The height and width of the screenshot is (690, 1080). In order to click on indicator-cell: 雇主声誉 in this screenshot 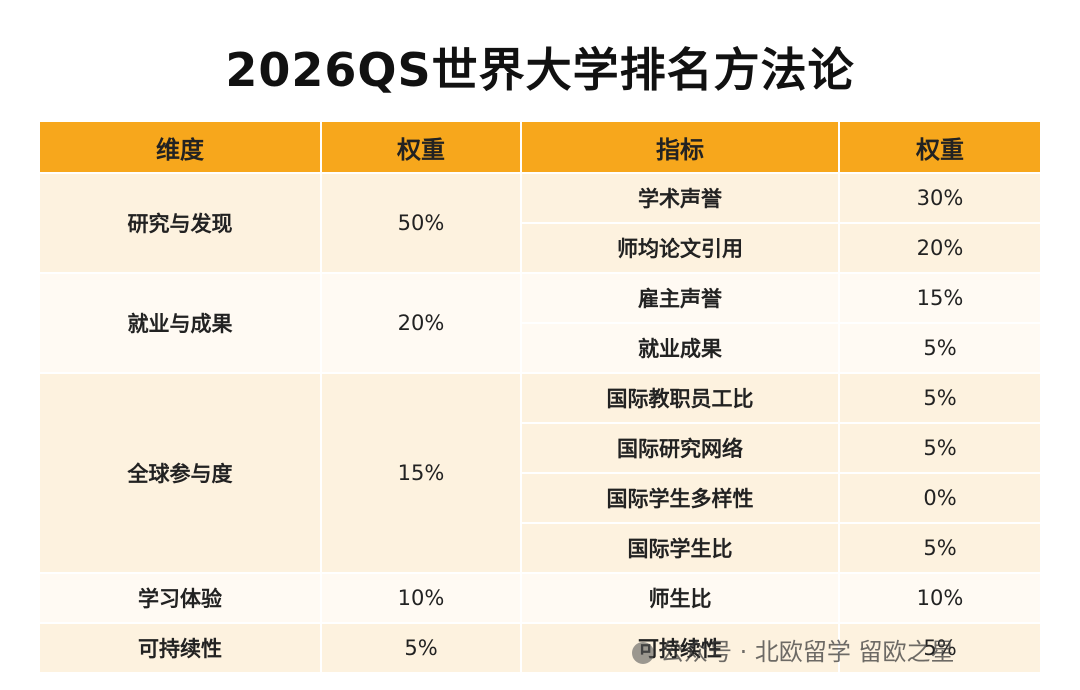, I will do `click(680, 298)`.